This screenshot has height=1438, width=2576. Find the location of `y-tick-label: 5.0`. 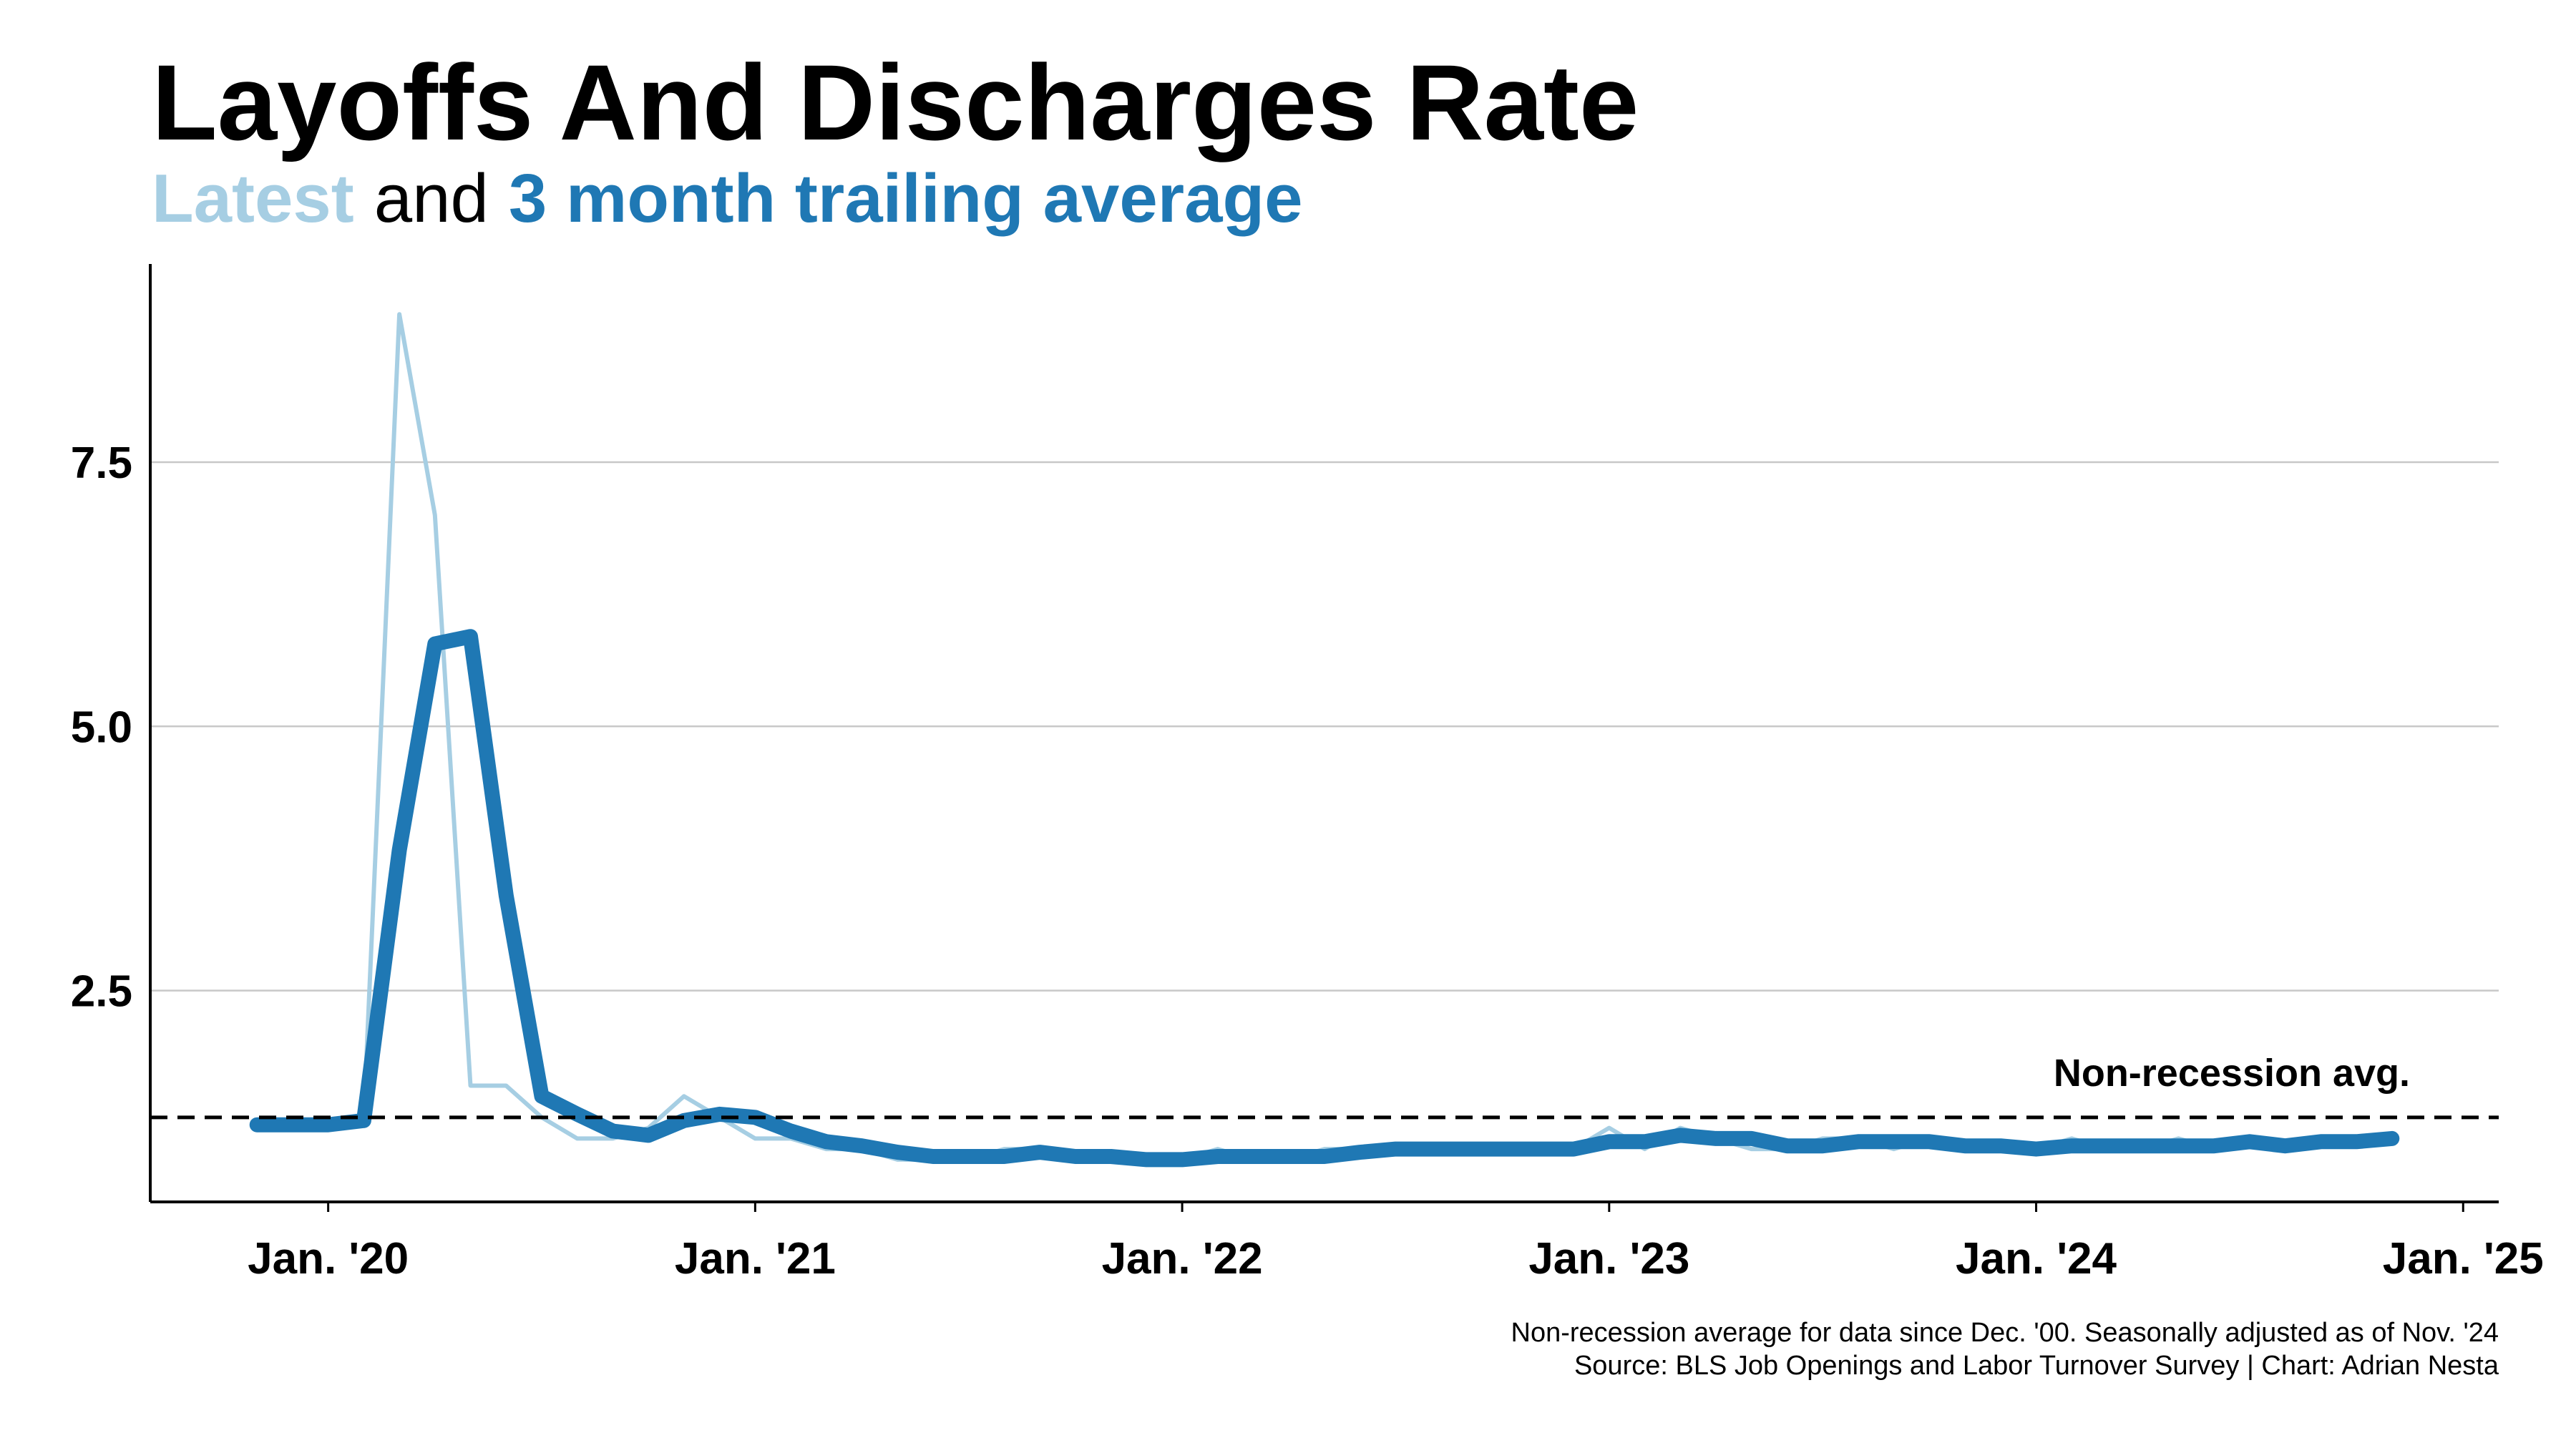

y-tick-label: 5.0 is located at coordinates (101, 727).